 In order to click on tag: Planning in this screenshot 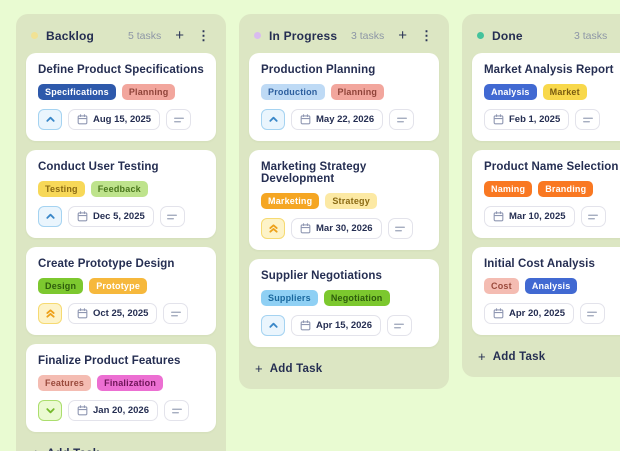, I will do `click(148, 92)`.